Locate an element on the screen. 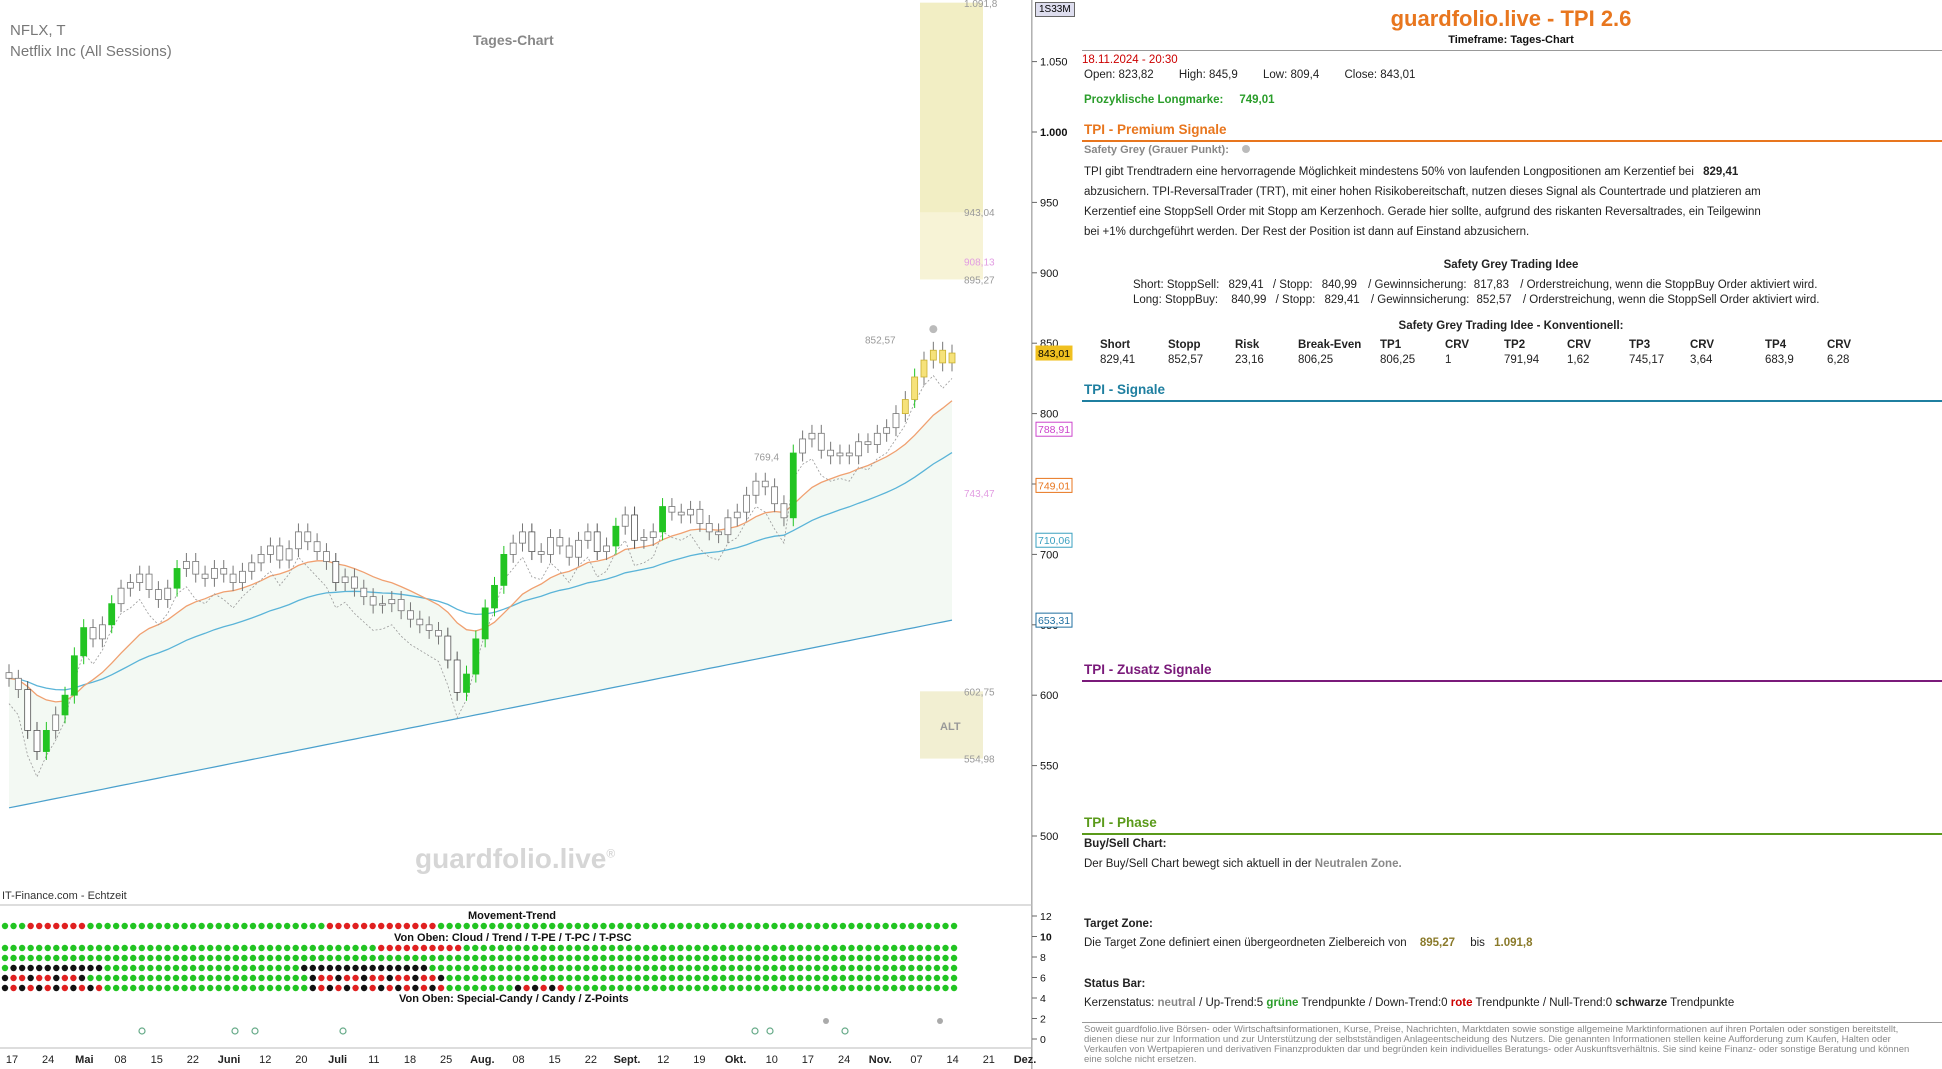 Image resolution: width=1942 pixels, height=1069 pixels. sub-tick-label: 0 is located at coordinates (1043, 1040).